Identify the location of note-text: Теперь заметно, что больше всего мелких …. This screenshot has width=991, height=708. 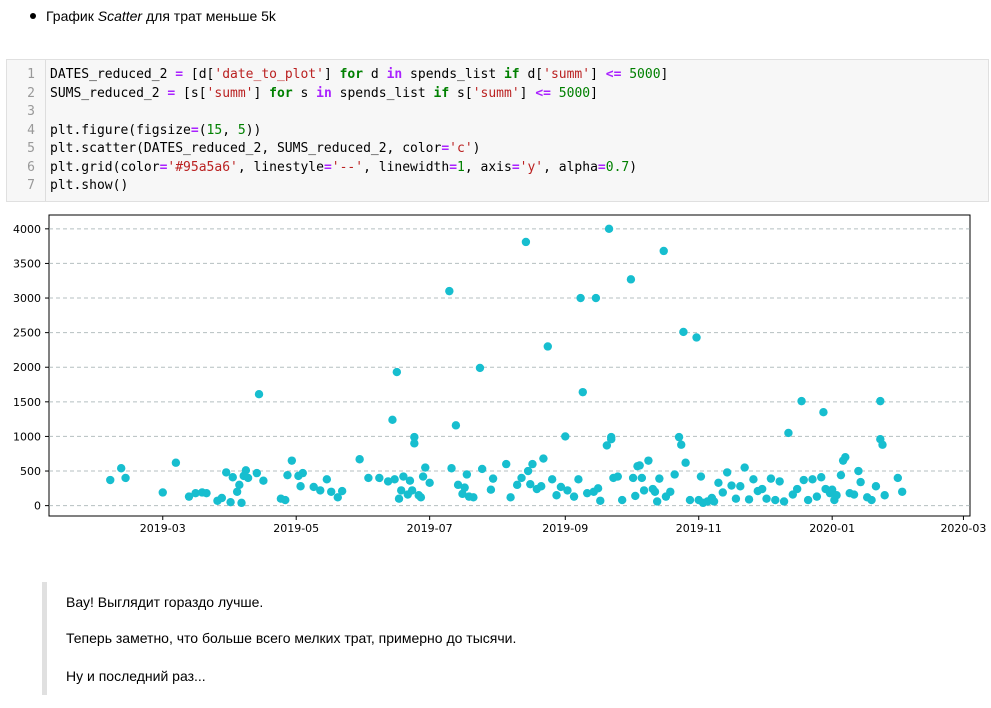
(291, 638).